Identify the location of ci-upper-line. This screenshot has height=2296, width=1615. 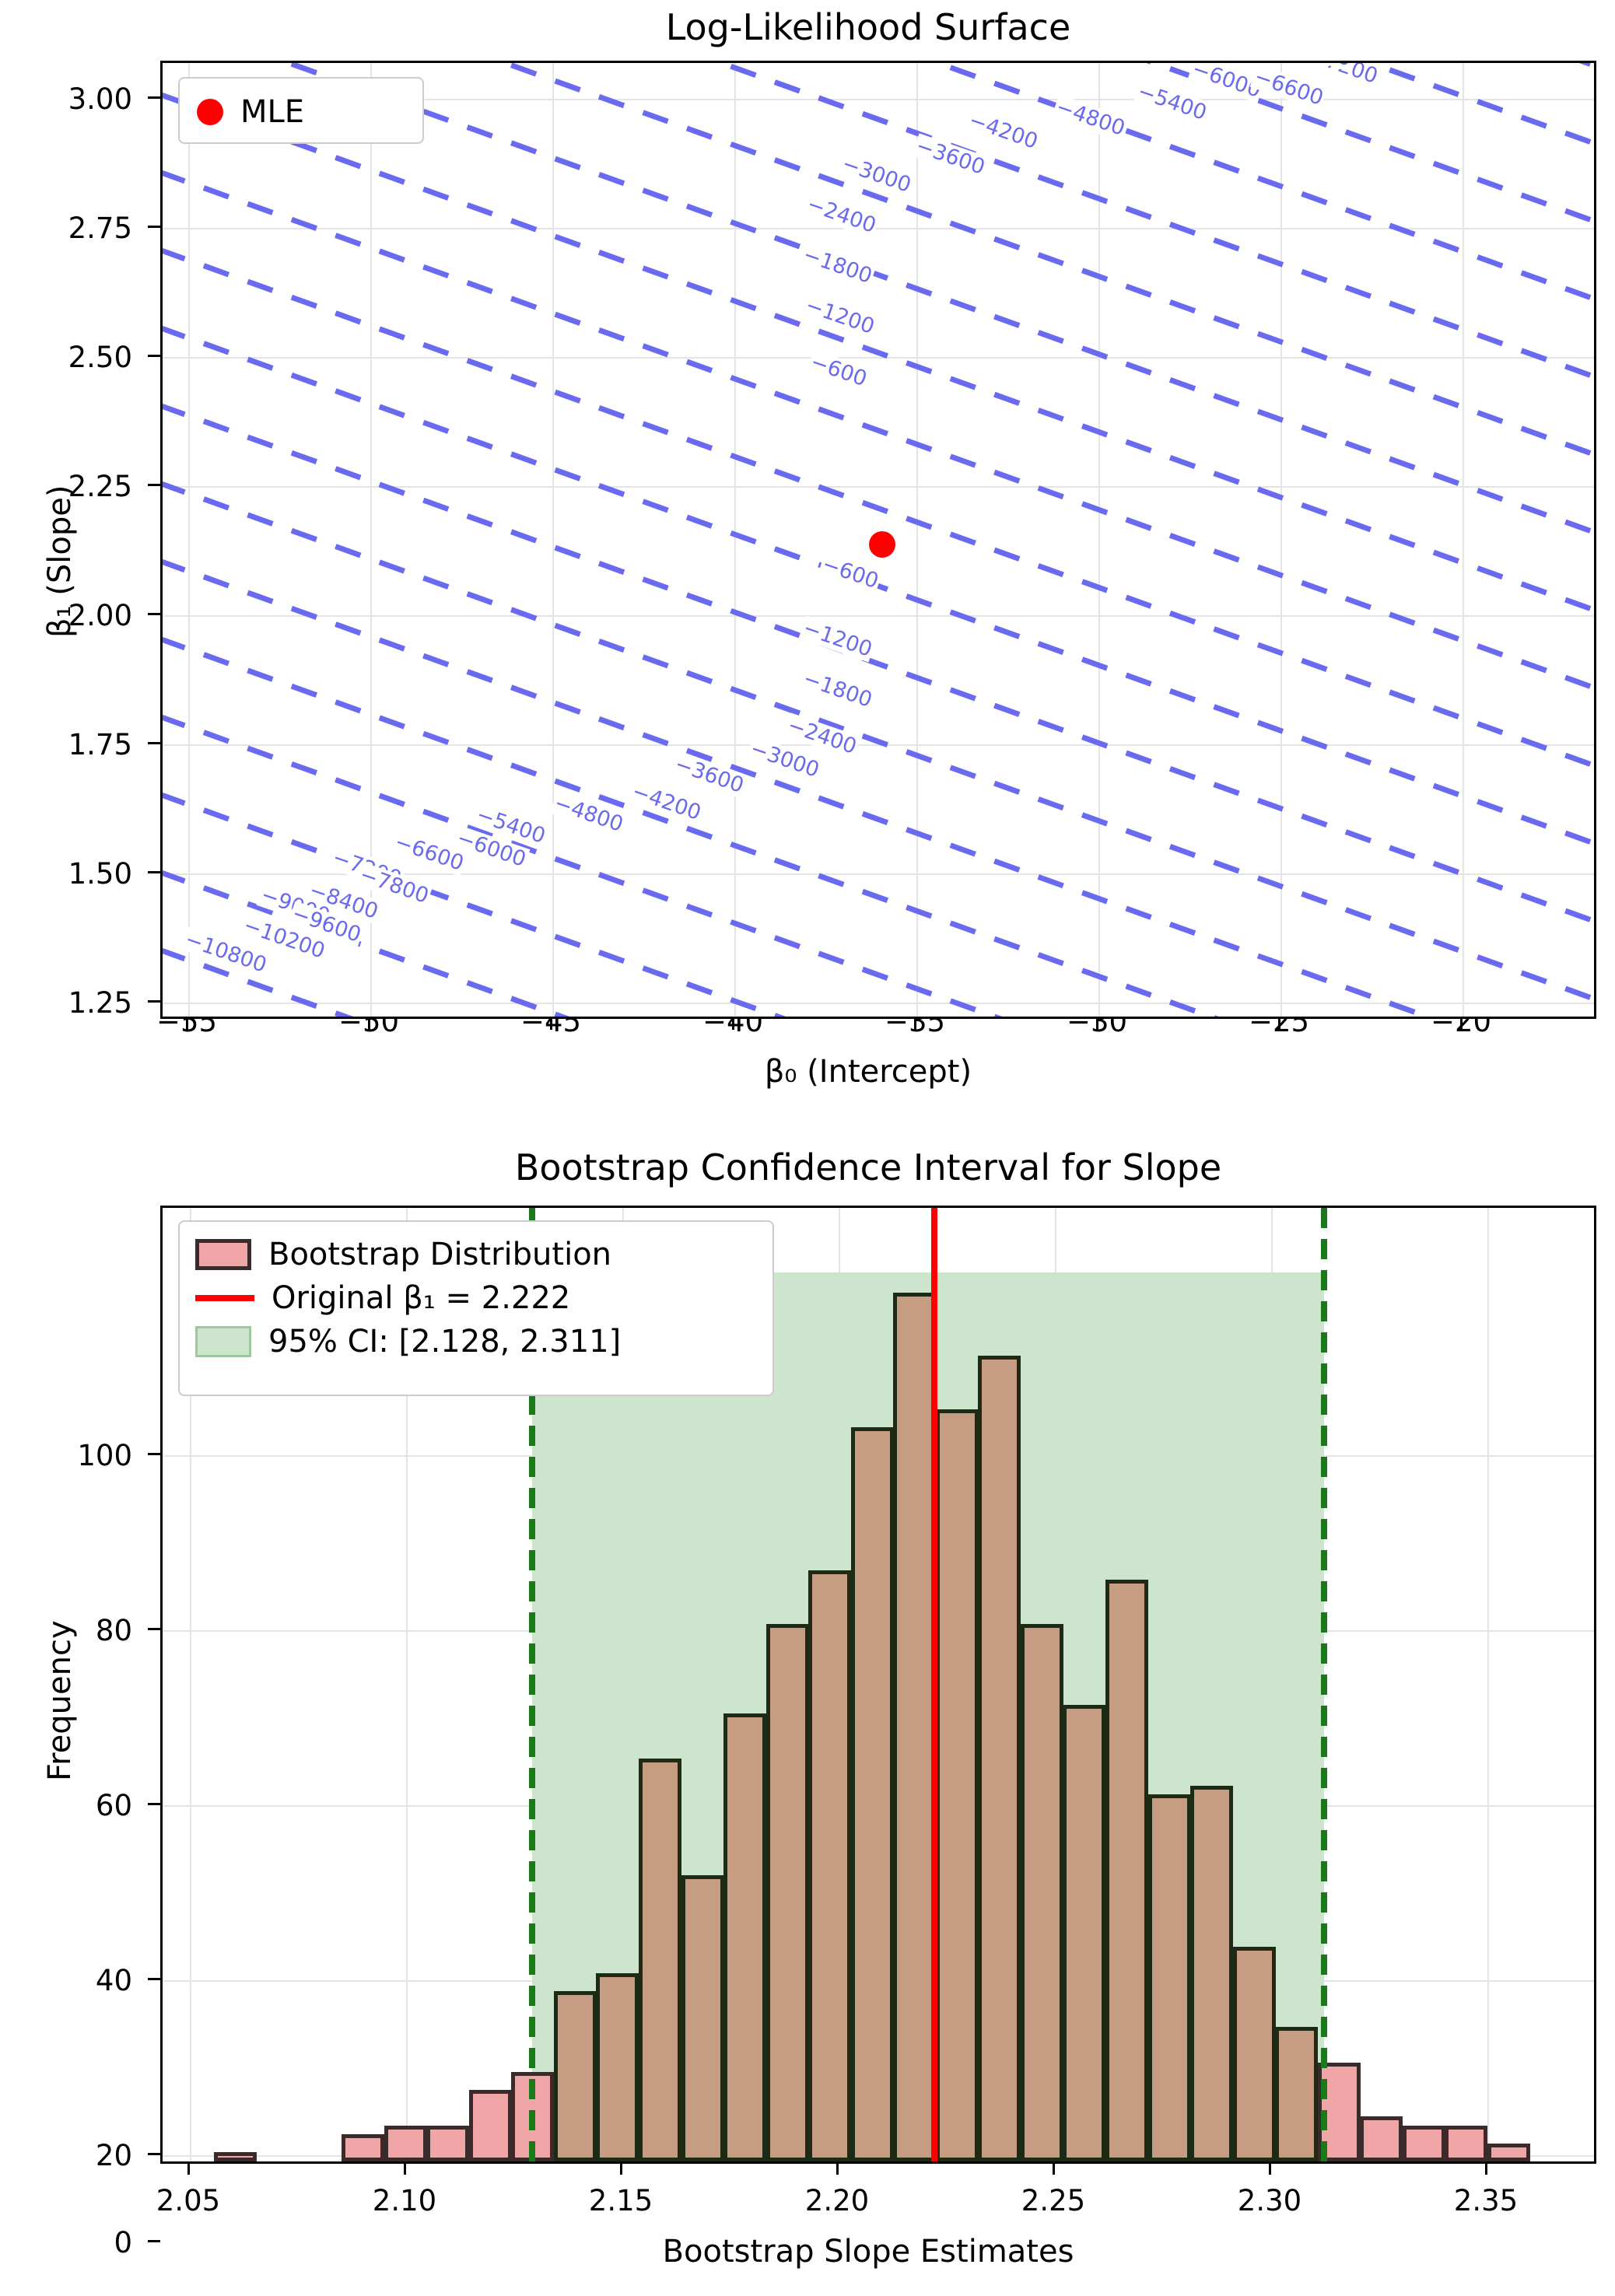
(1324, 1684).